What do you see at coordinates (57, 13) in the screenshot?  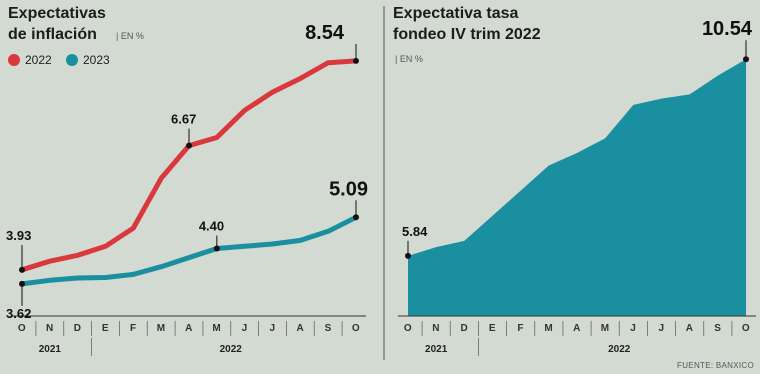 I see `left-chart-title-line1: Expectativas` at bounding box center [57, 13].